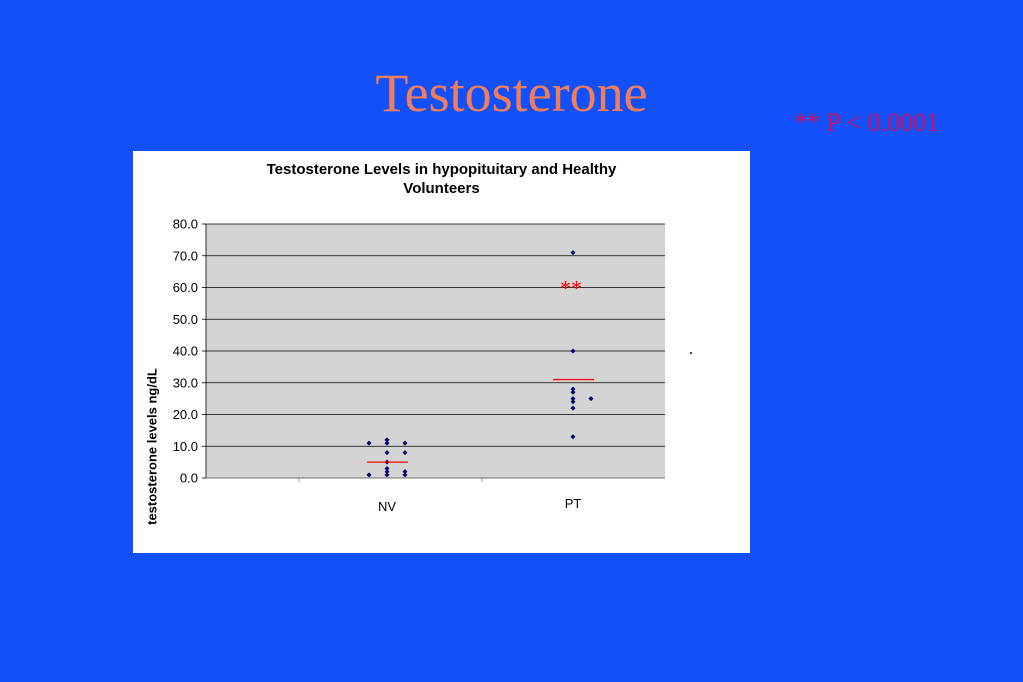  I want to click on y-tick-label: 10.0, so click(185, 446).